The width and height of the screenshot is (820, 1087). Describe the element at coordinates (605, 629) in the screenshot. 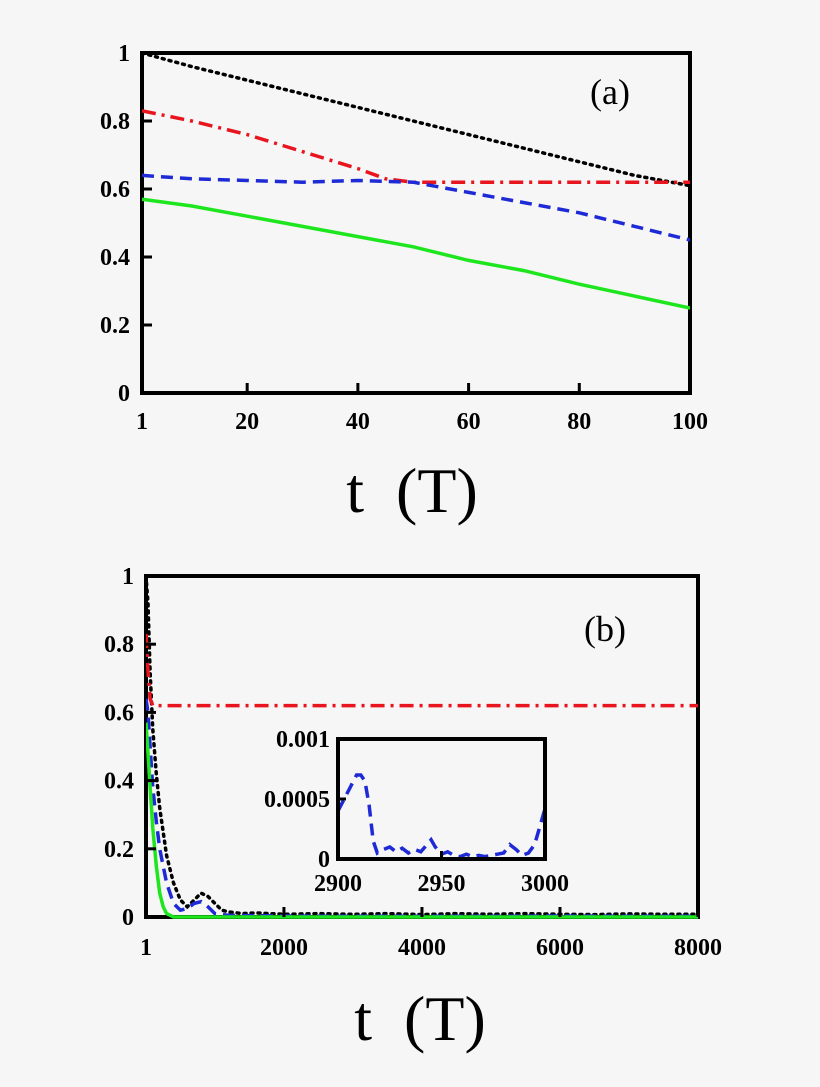

I see `panel-label-b: (b)` at that location.